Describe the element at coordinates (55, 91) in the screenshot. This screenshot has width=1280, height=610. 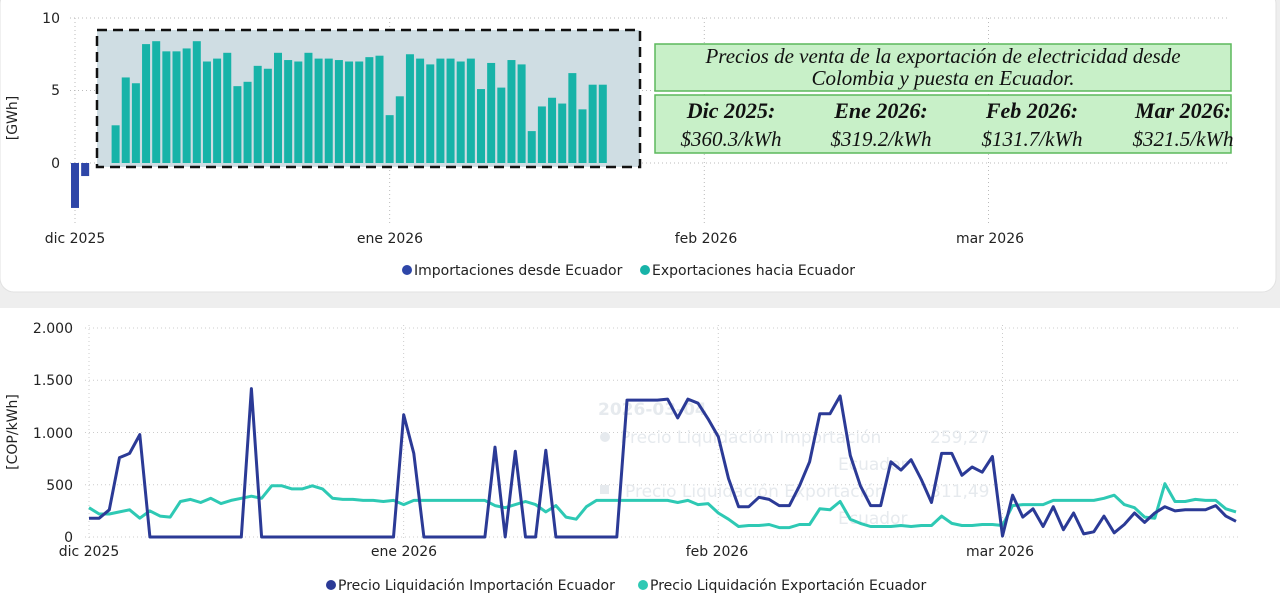
I see `y-tick: 5` at that location.